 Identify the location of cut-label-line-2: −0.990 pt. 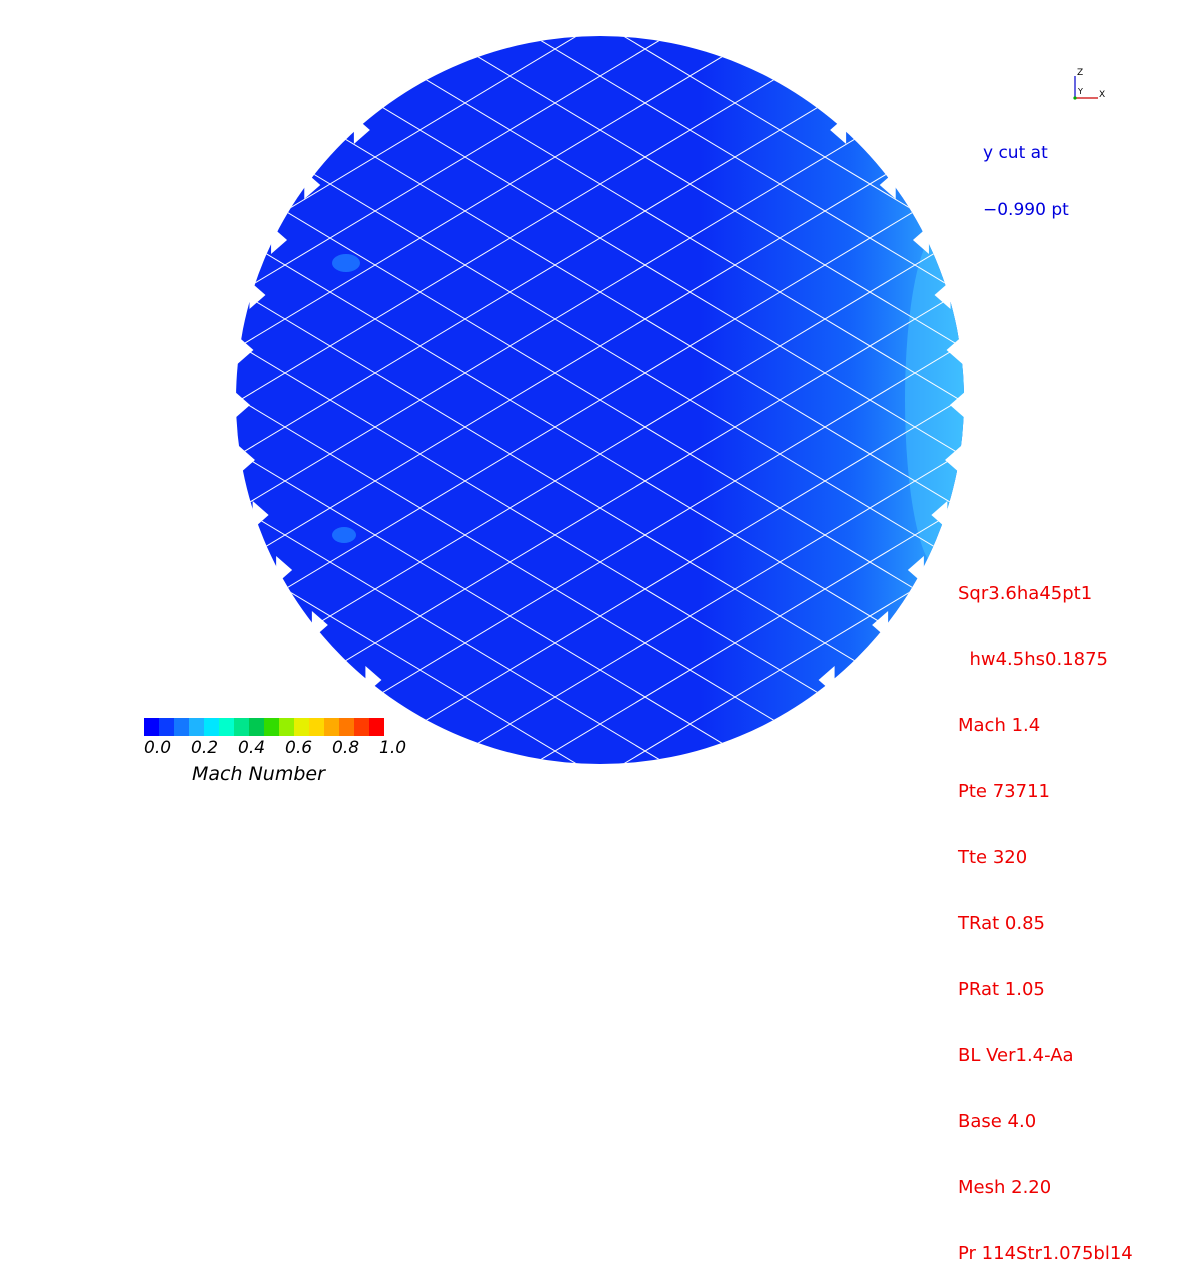
(1026, 210).